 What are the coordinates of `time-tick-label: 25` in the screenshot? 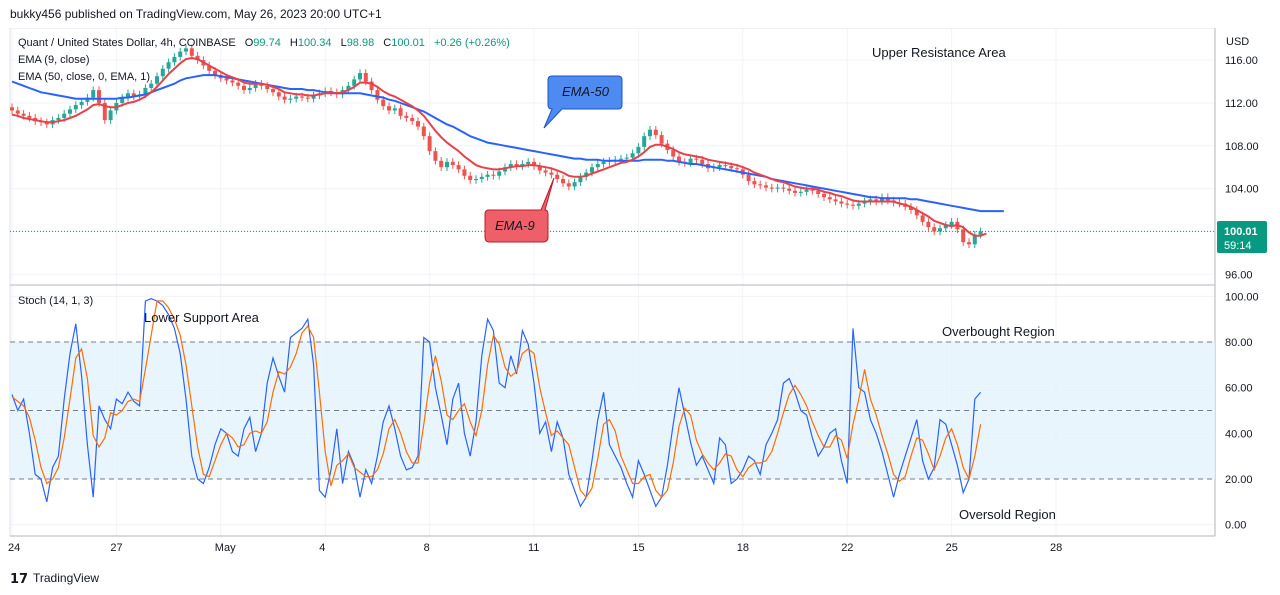 It's located at (952, 548).